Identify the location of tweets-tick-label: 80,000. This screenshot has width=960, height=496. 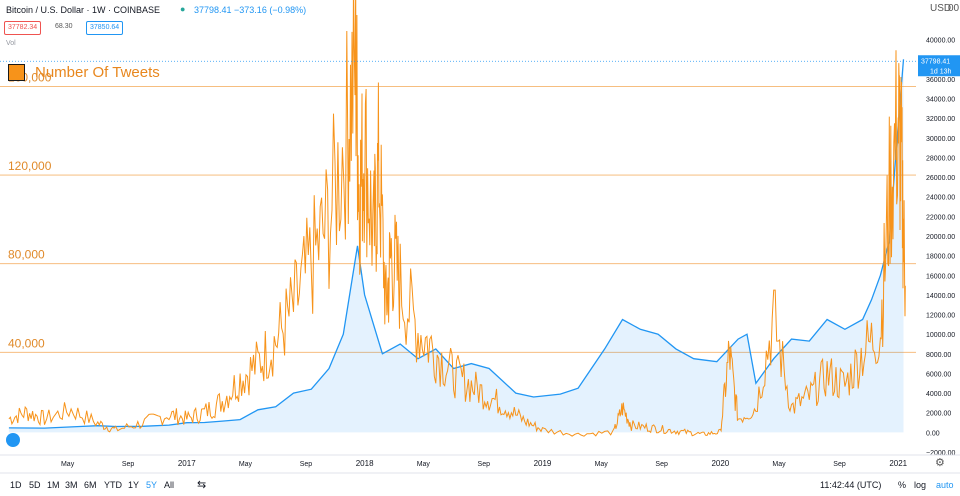
(26, 255).